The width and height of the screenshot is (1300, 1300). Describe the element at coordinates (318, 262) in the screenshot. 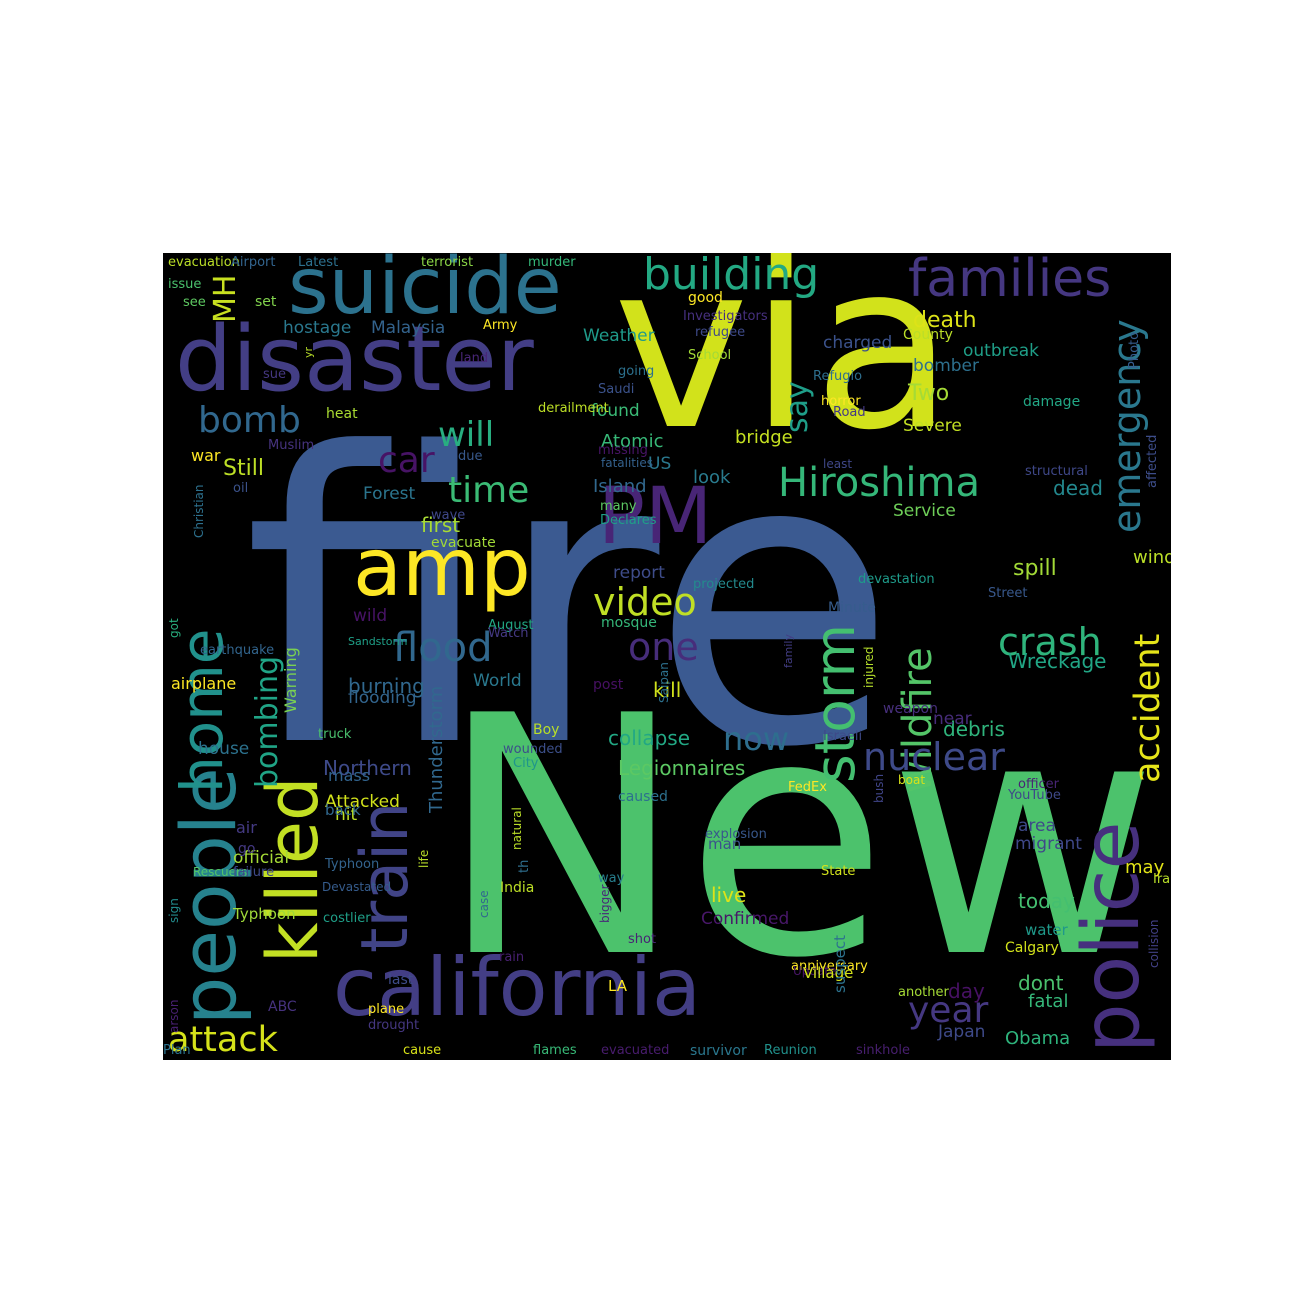

I see `word-latest: Latest` at that location.